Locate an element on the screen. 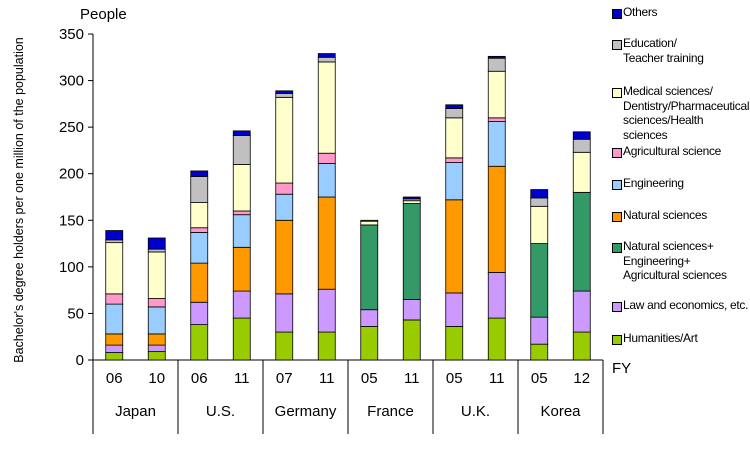  legend-label: Humanities/Art is located at coordinates (660, 338).